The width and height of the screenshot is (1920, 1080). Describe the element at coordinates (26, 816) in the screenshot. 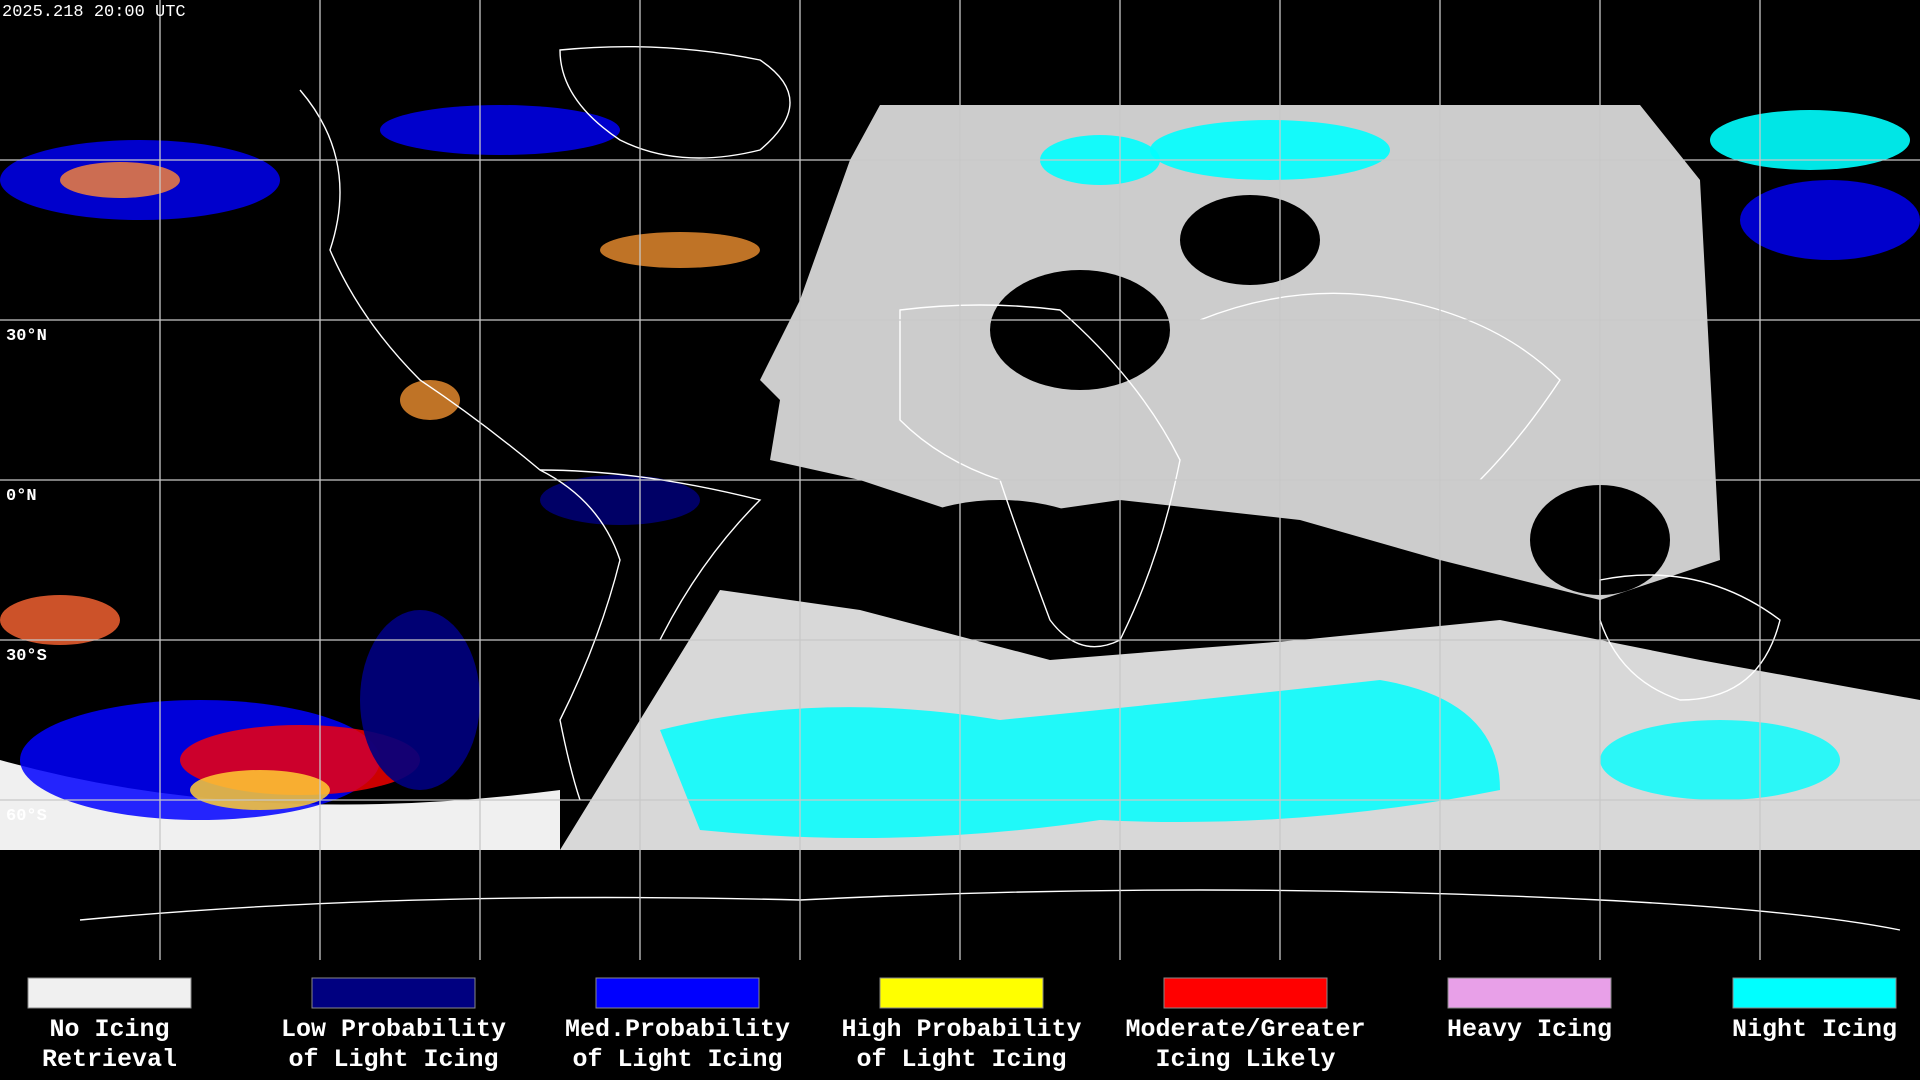

I see `latitude-label: 60°S` at that location.